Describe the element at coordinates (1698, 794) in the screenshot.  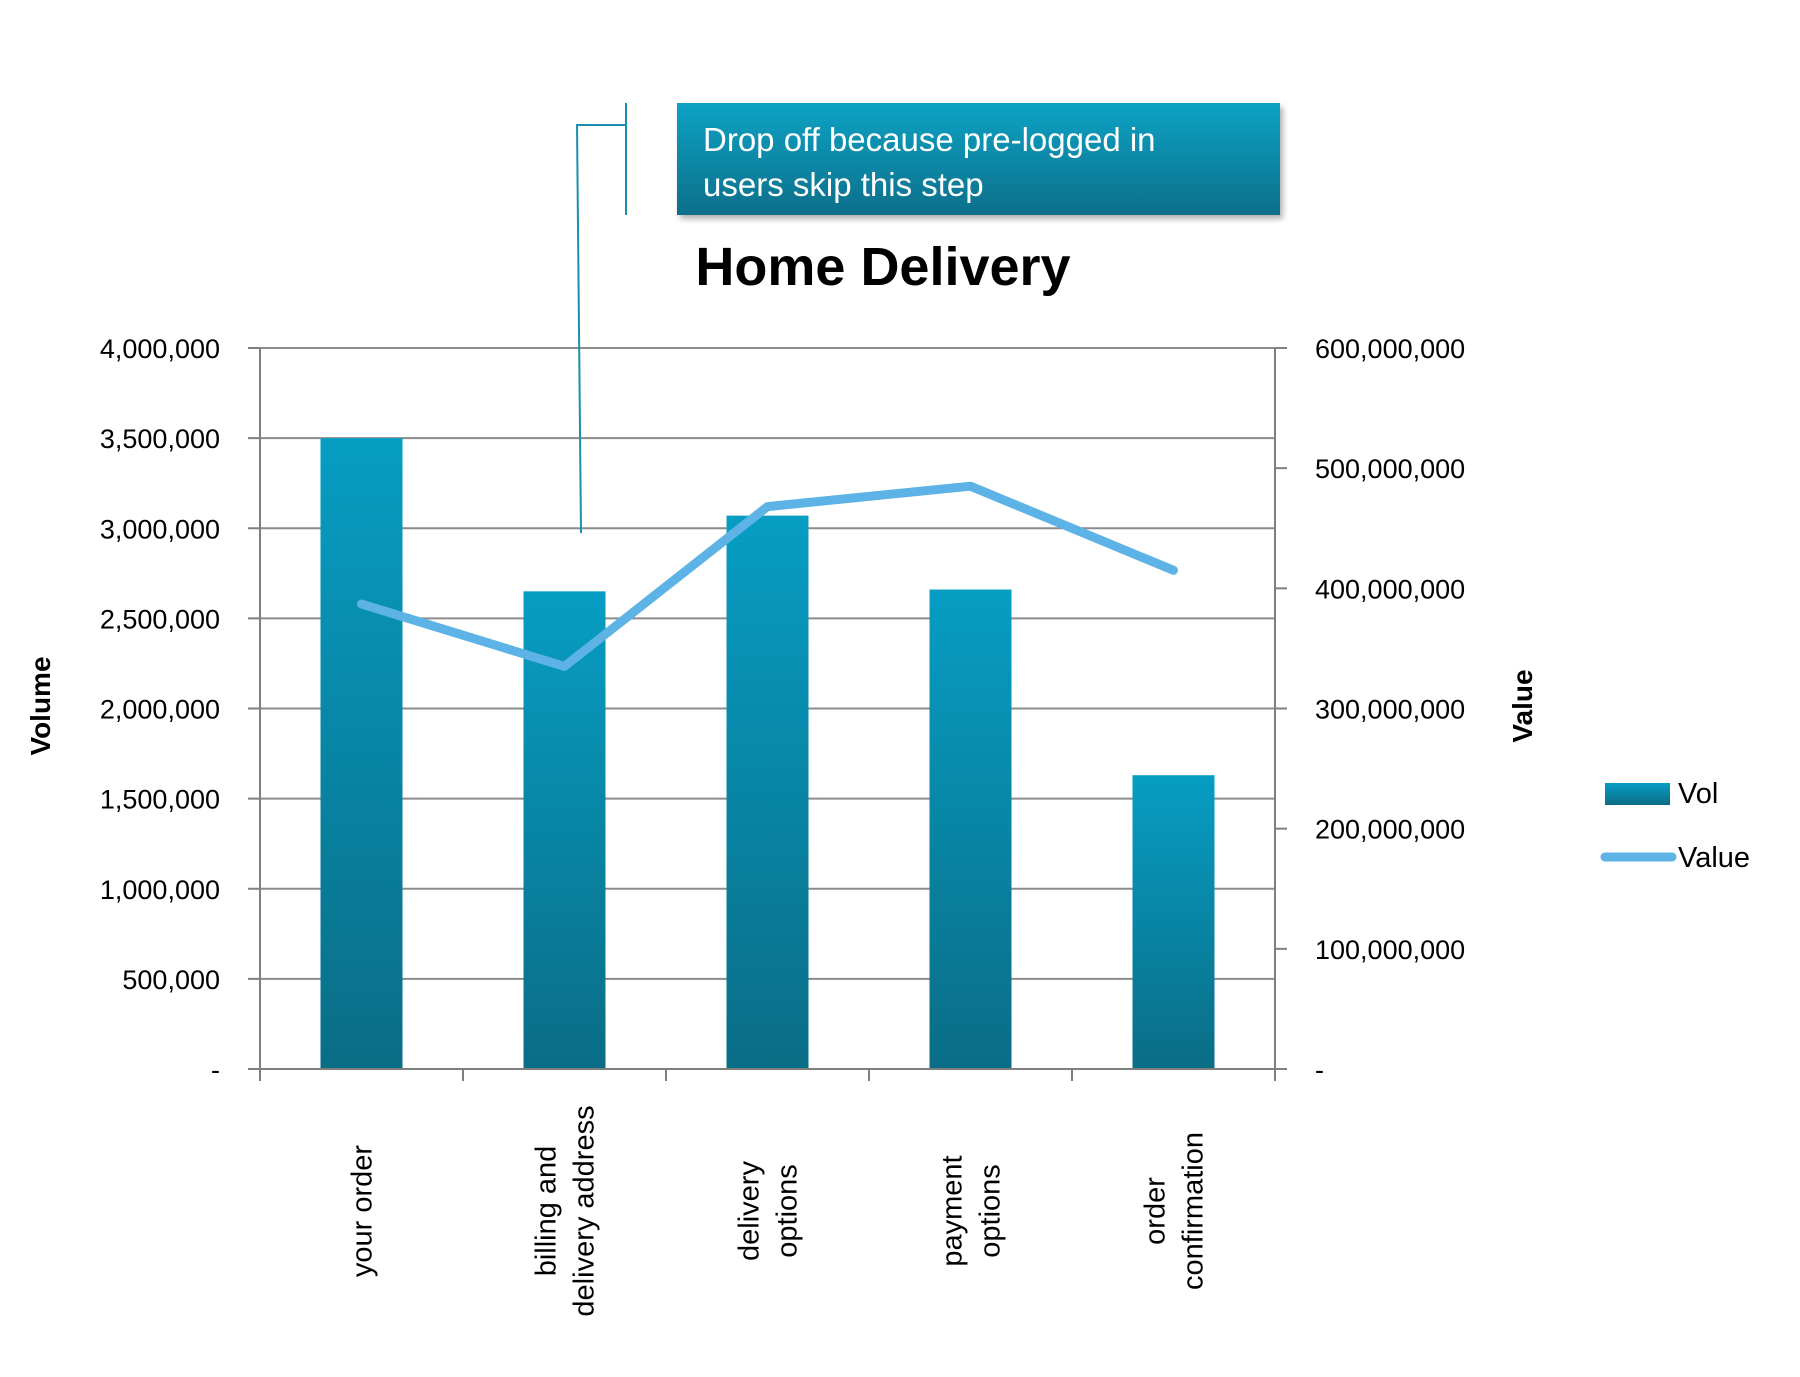
I see `legend-label-vol: Vol` at that location.